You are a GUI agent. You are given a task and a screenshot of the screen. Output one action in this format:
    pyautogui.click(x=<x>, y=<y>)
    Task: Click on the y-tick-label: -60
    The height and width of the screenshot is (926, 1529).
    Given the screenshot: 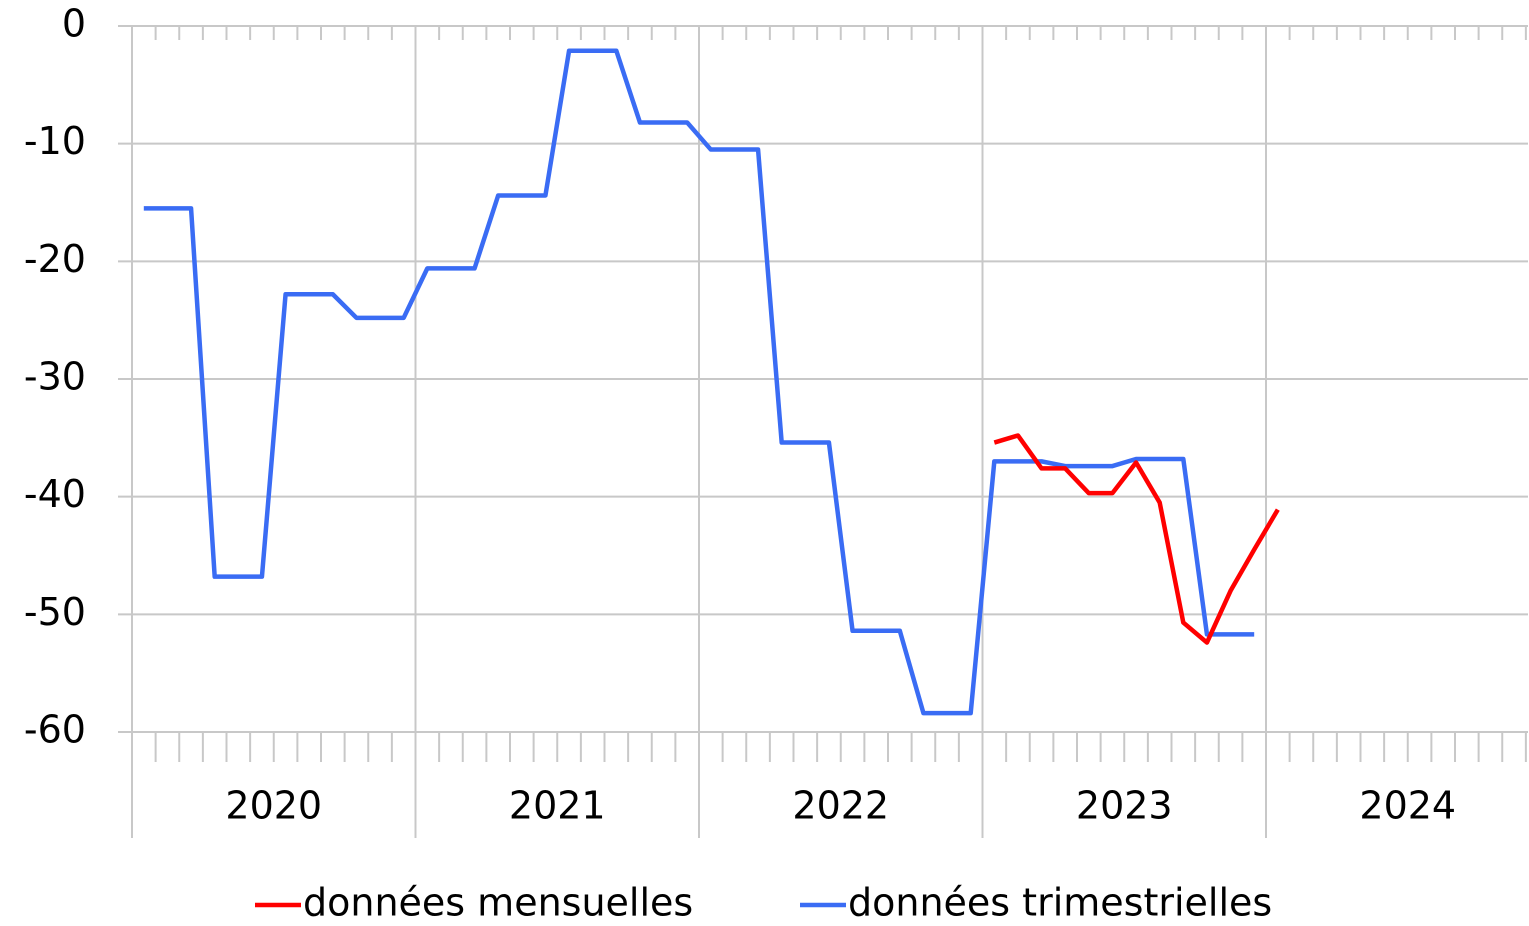 What is the action you would take?
    pyautogui.click(x=55, y=730)
    